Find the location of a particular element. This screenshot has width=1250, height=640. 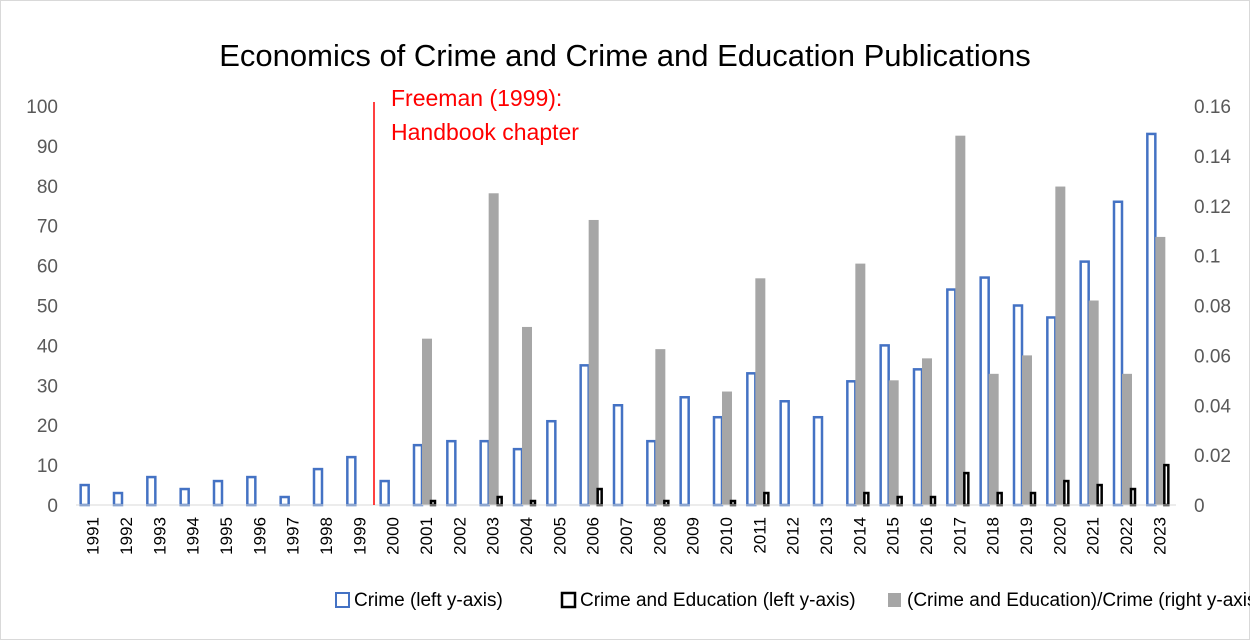

right-tick-label: 0.12 is located at coordinates (1212, 207).